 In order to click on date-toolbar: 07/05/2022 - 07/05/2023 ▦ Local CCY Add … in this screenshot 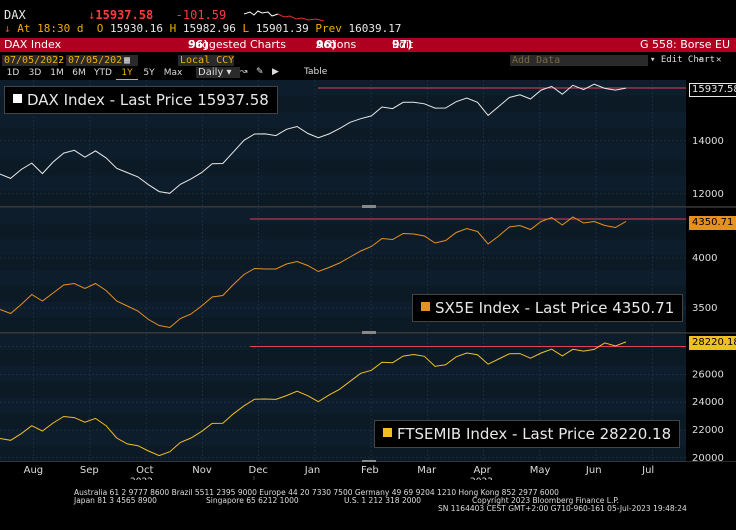, I will do `click(368, 61)`.